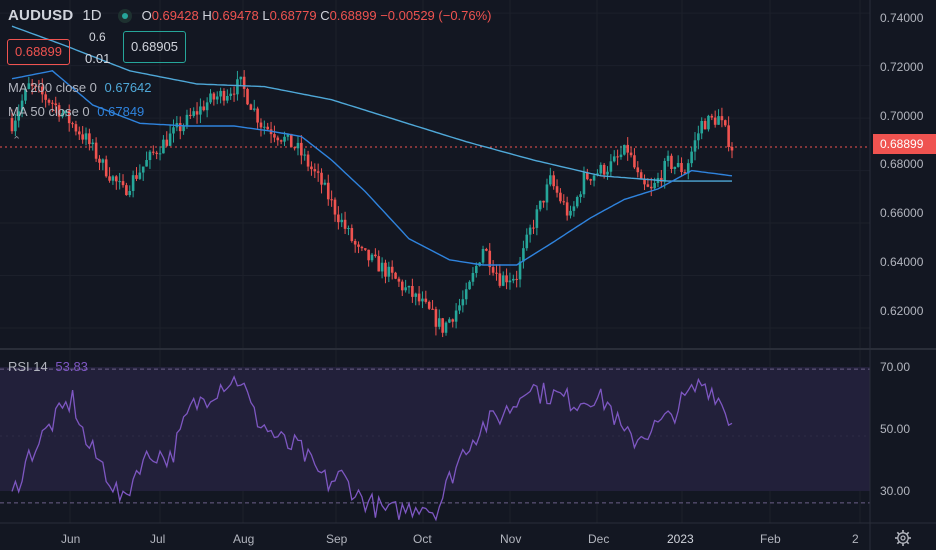 This screenshot has height=550, width=936. I want to click on high-value: 0.69478, so click(235, 15).